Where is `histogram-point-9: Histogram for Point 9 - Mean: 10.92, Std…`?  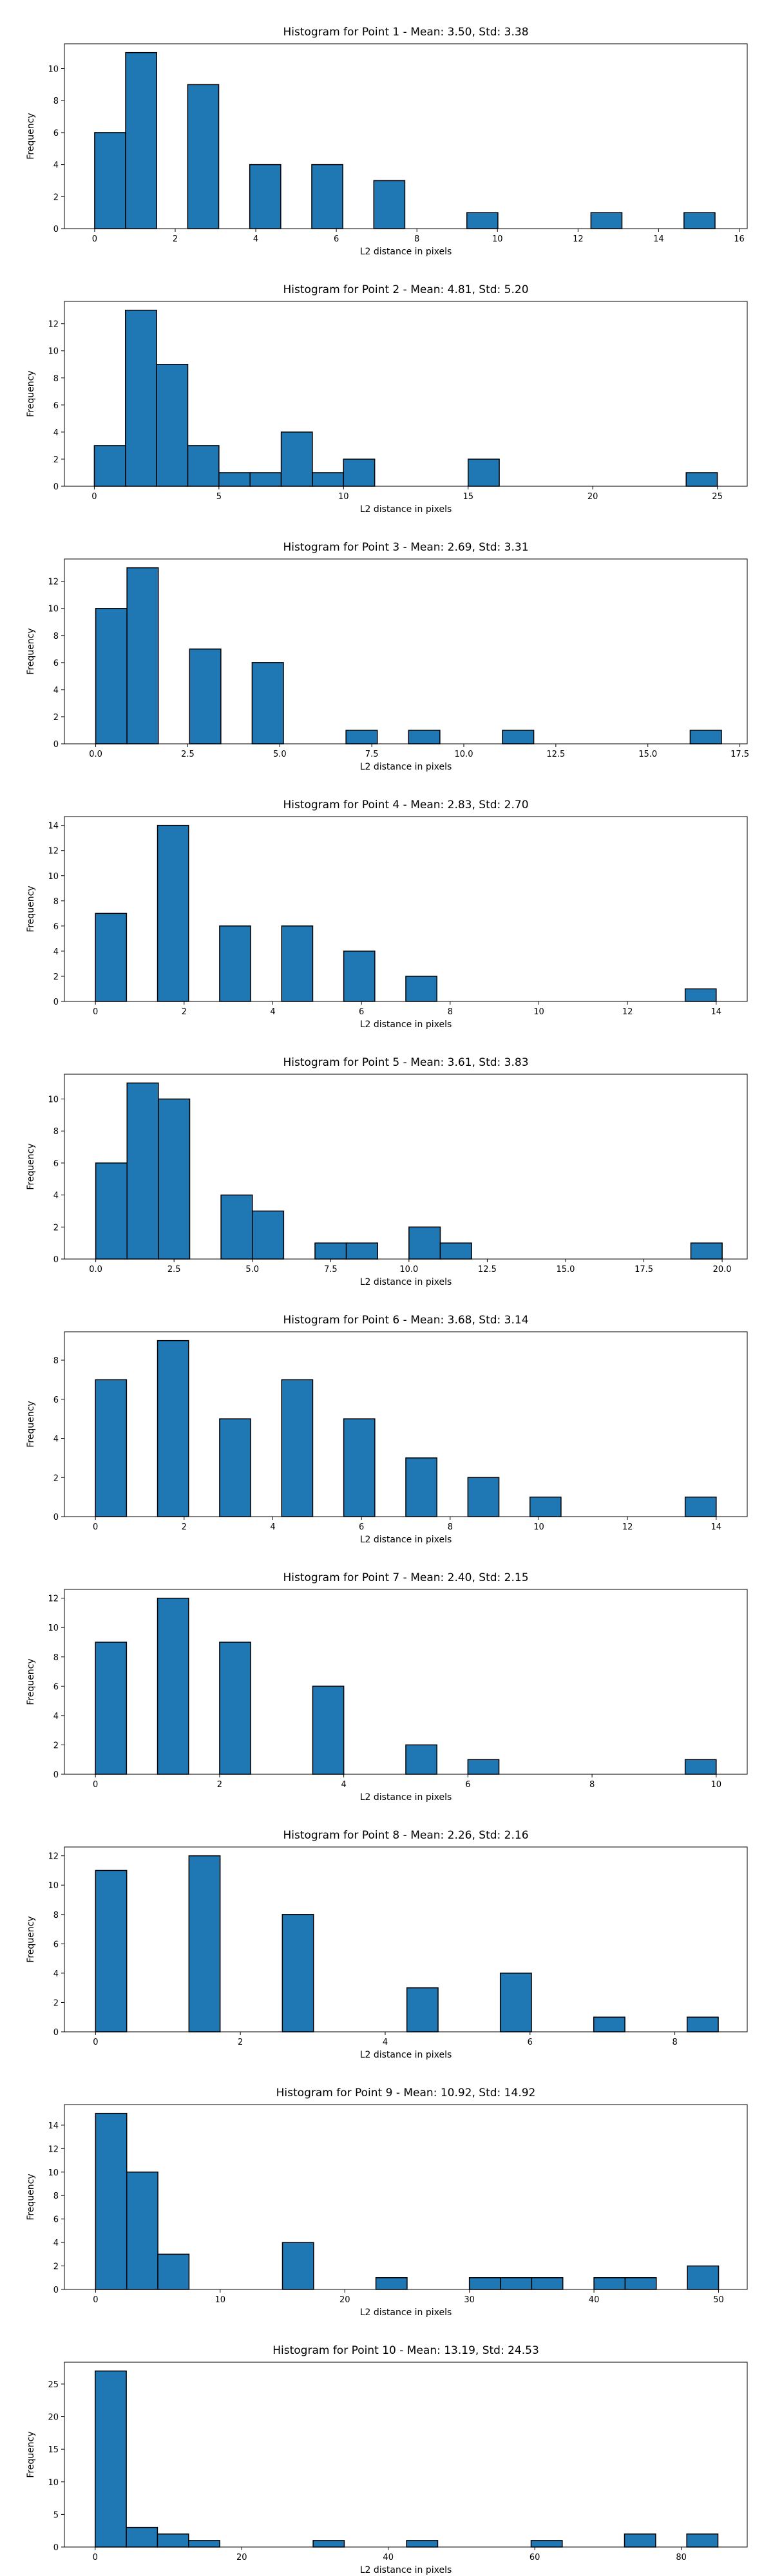
histogram-point-9: Histogram for Point 9 - Mean: 10.92, Std… is located at coordinates (387, 2202).